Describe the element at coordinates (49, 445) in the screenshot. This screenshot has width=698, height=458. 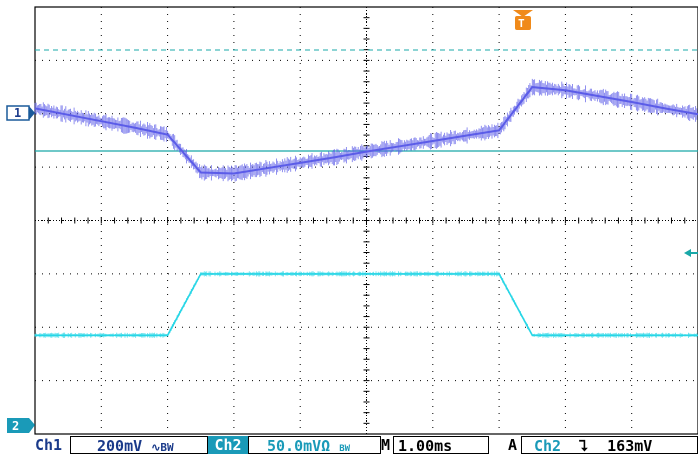
I see `ch1-label: Ch1` at that location.